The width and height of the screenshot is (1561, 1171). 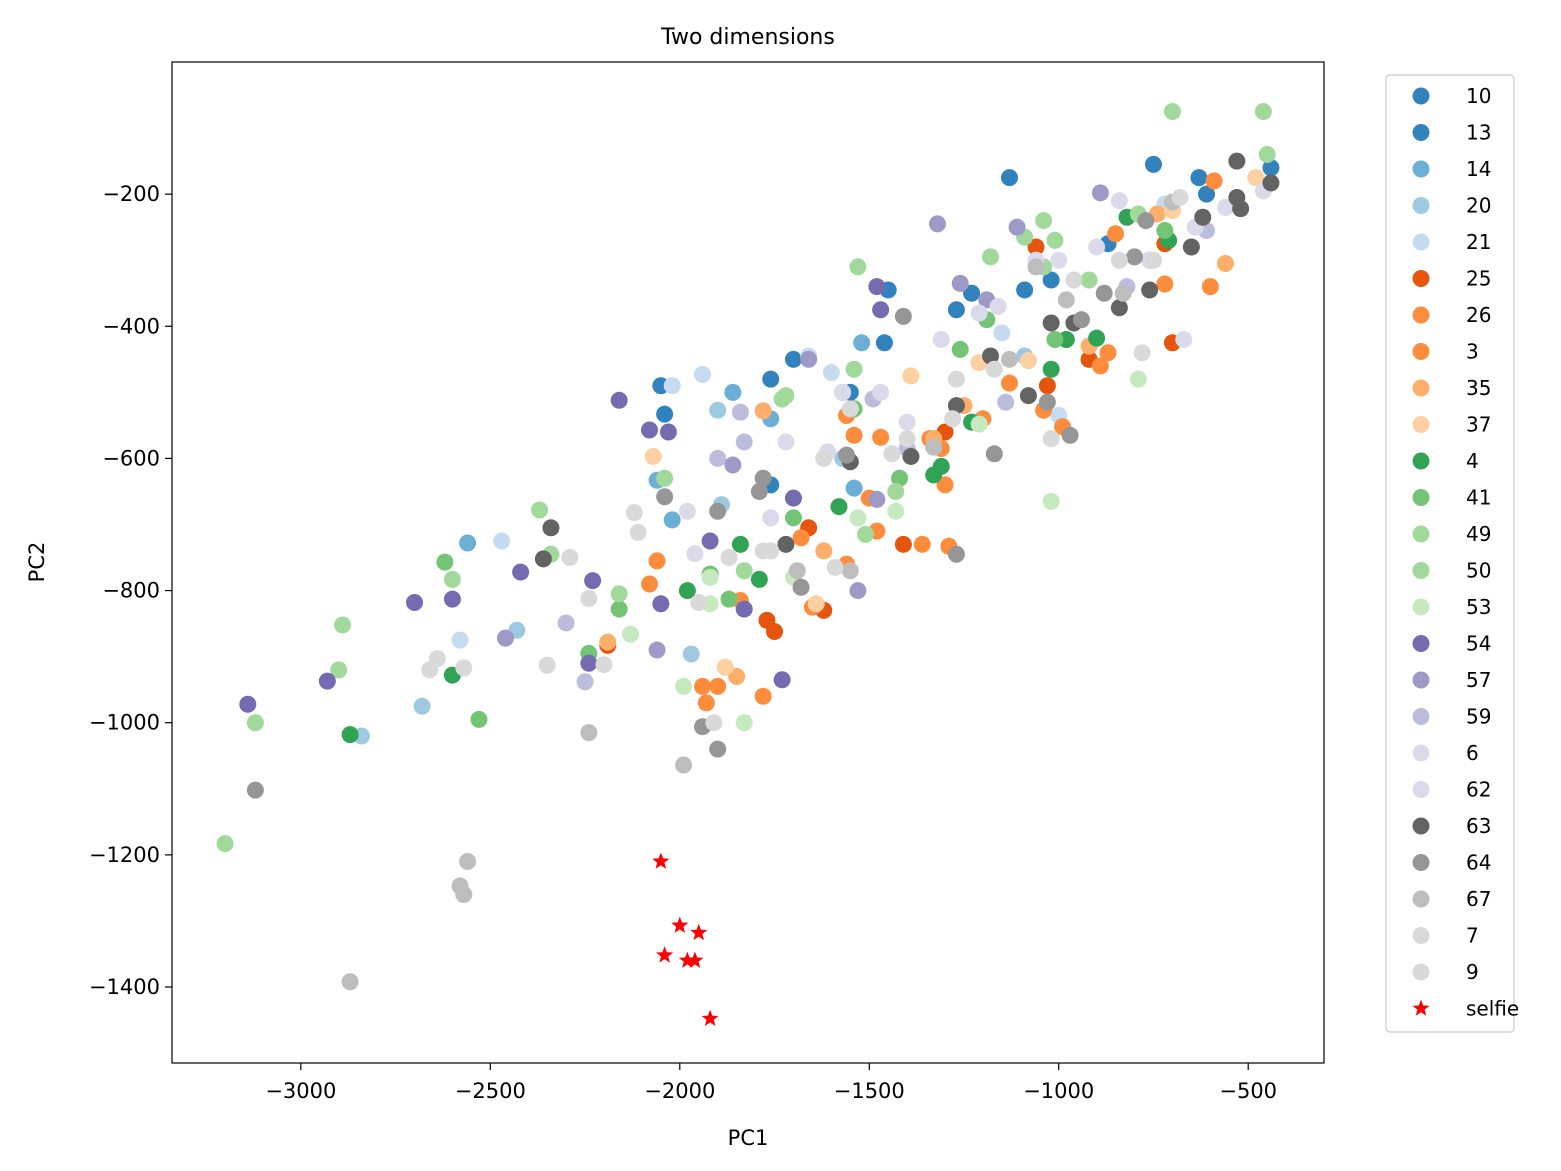 What do you see at coordinates (747, 37) in the screenshot?
I see `chart-title: Two dimensions` at bounding box center [747, 37].